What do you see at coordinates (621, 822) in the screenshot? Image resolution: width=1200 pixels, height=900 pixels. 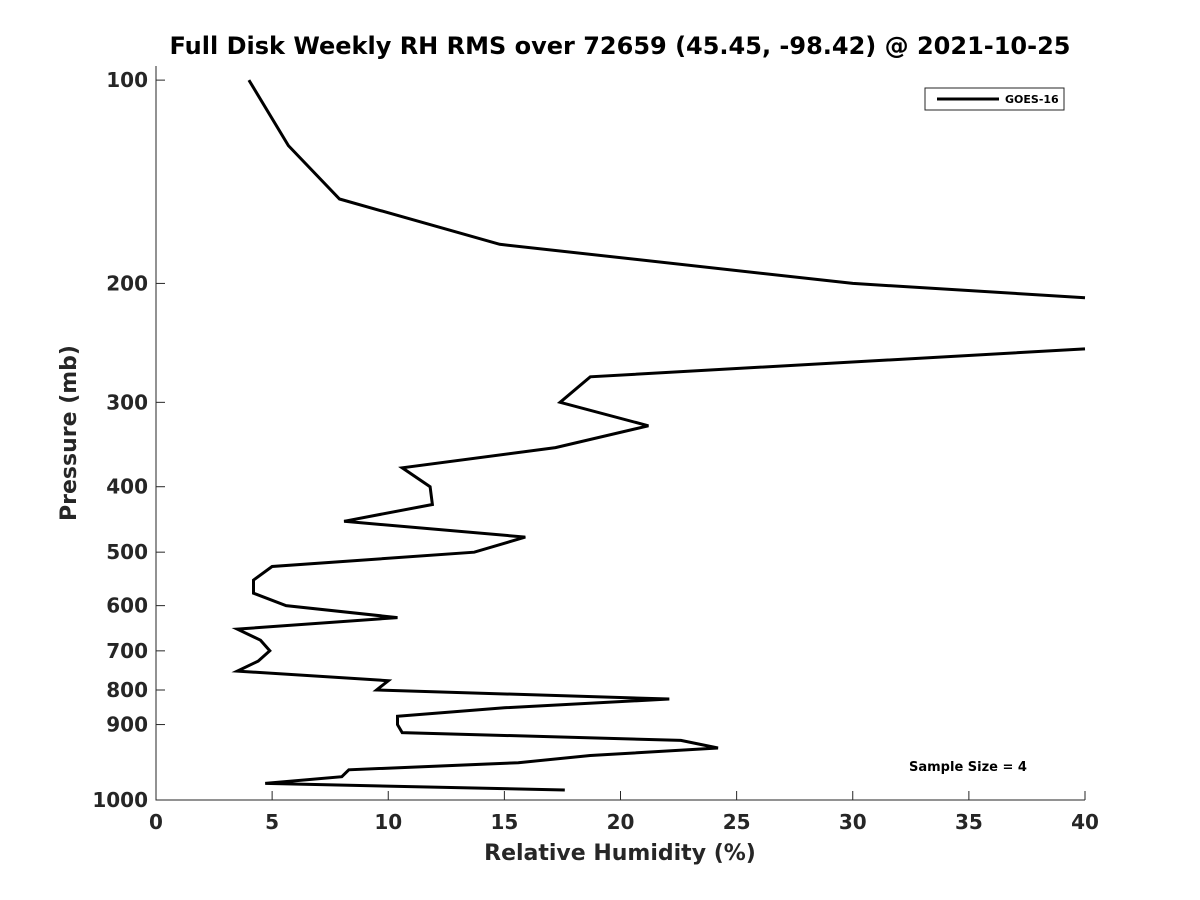 I see `x-tick-label: 20` at bounding box center [621, 822].